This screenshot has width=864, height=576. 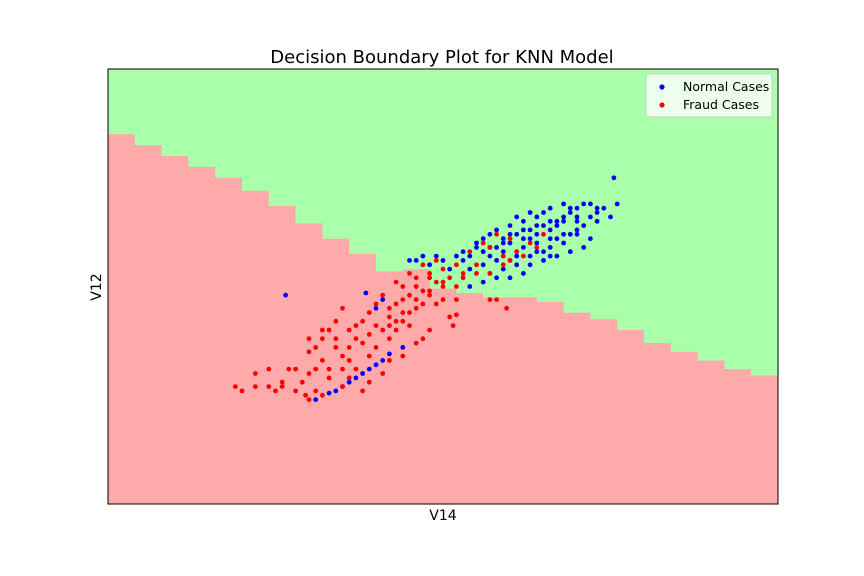 What do you see at coordinates (709, 95) in the screenshot?
I see `legend-box` at bounding box center [709, 95].